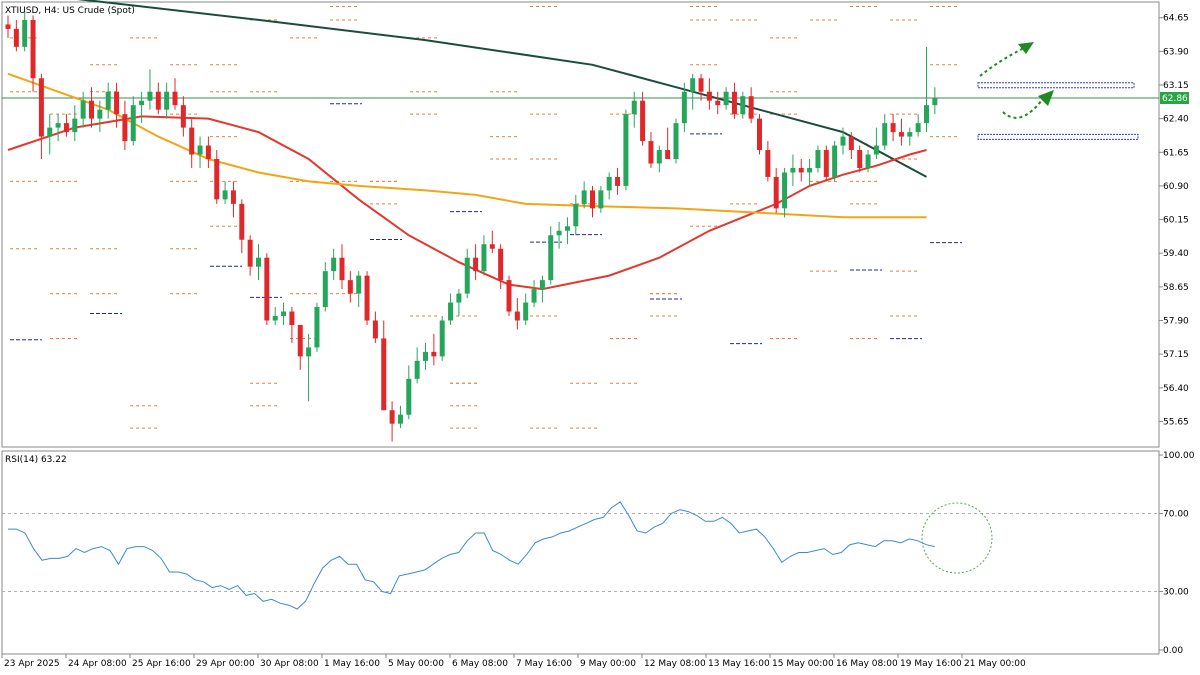 This screenshot has height=675, width=1200. What do you see at coordinates (1176, 593) in the screenshot?
I see `rsi-tick-label: 30.00` at bounding box center [1176, 593].